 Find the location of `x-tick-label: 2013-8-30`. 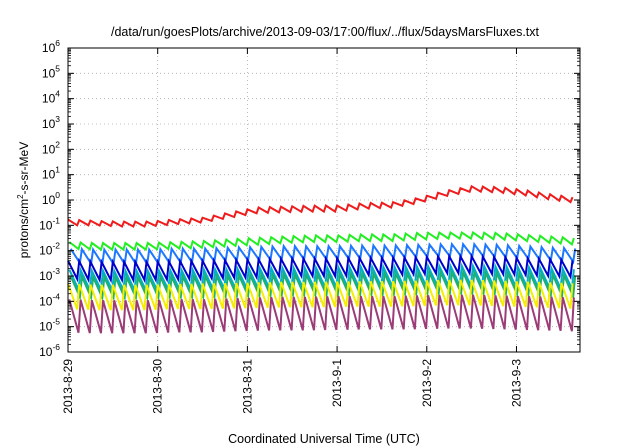

x-tick-label: 2013-8-30 is located at coordinates (158, 386).